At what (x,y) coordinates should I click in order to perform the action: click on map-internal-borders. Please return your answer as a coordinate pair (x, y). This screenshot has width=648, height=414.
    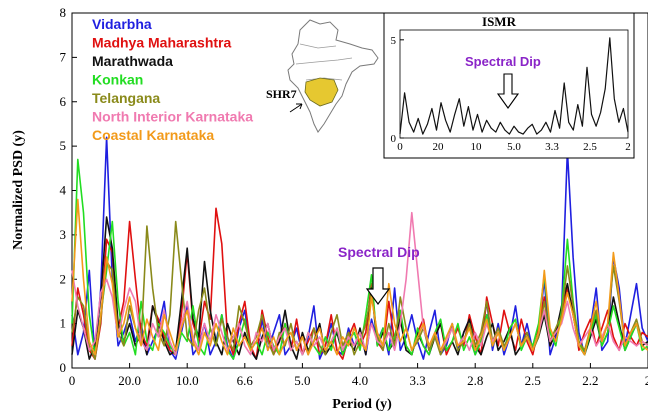
    Looking at the image, I should click on (324, 70).